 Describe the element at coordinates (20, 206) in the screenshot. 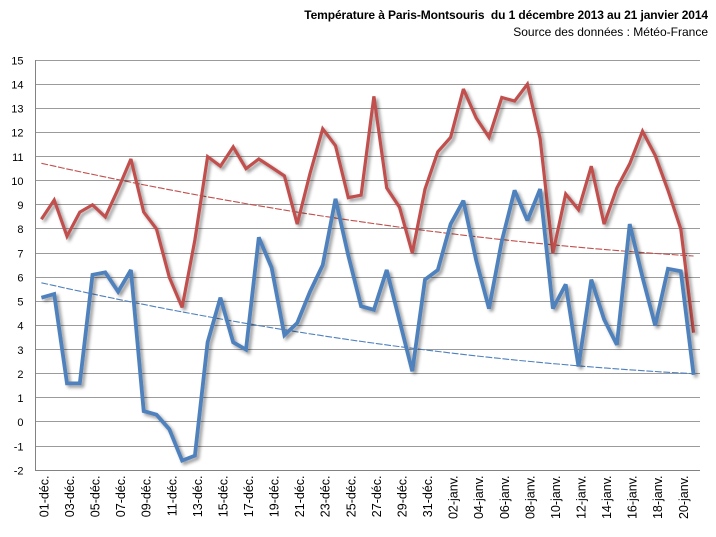

I see `svg-text: 9` at that location.